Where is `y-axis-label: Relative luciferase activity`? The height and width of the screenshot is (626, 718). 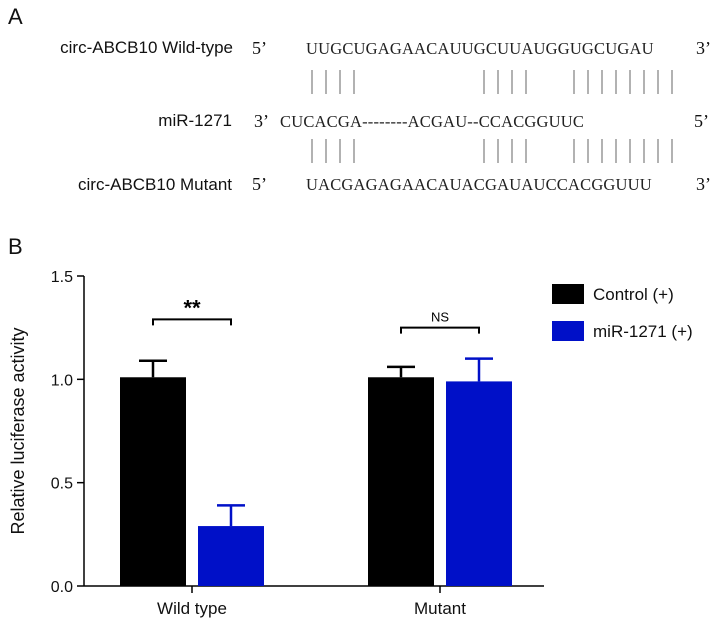
y-axis-label: Relative luciferase activity is located at coordinates (18, 430).